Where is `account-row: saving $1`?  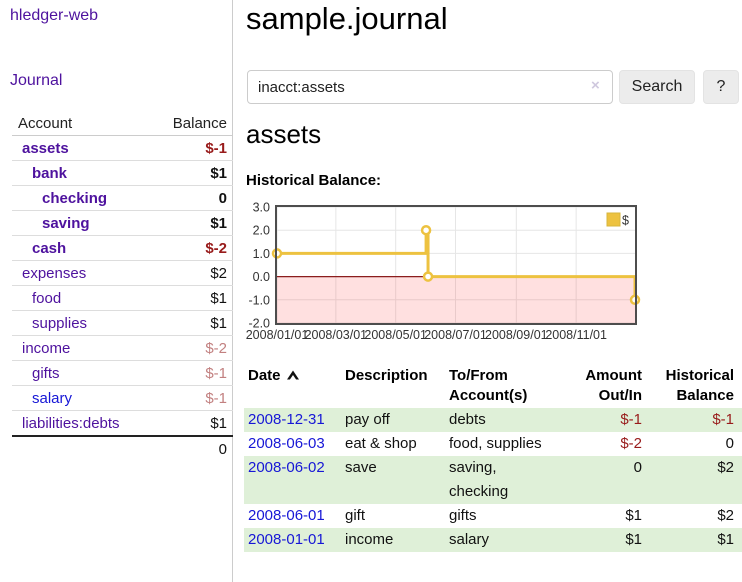 account-row: saving $1 is located at coordinates (122, 223).